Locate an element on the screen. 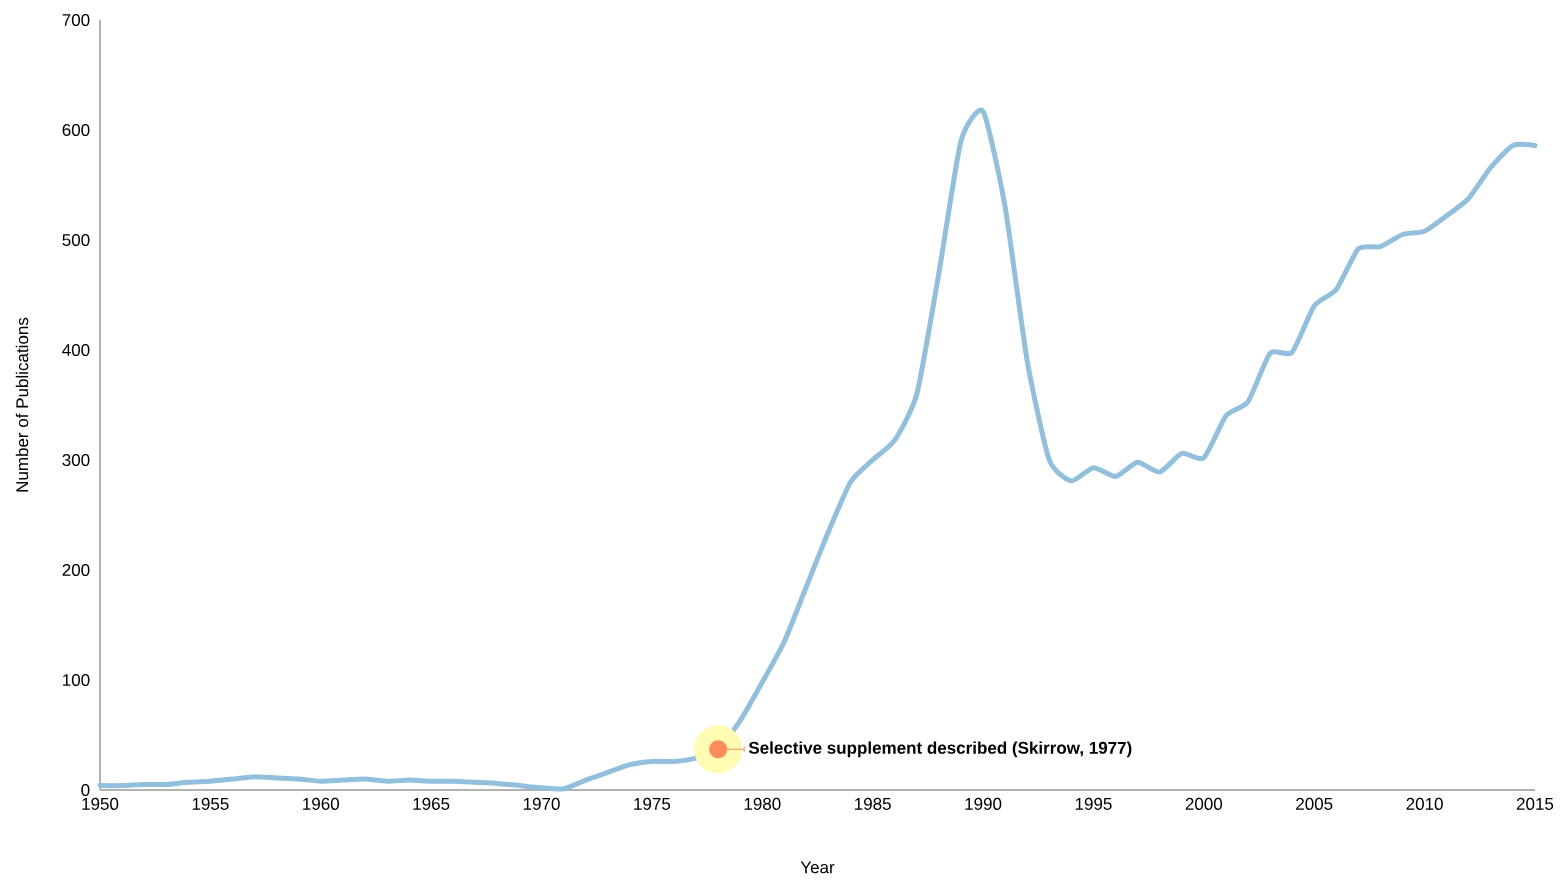 The height and width of the screenshot is (886, 1564). x-tick-label: 1950 is located at coordinates (100, 803).